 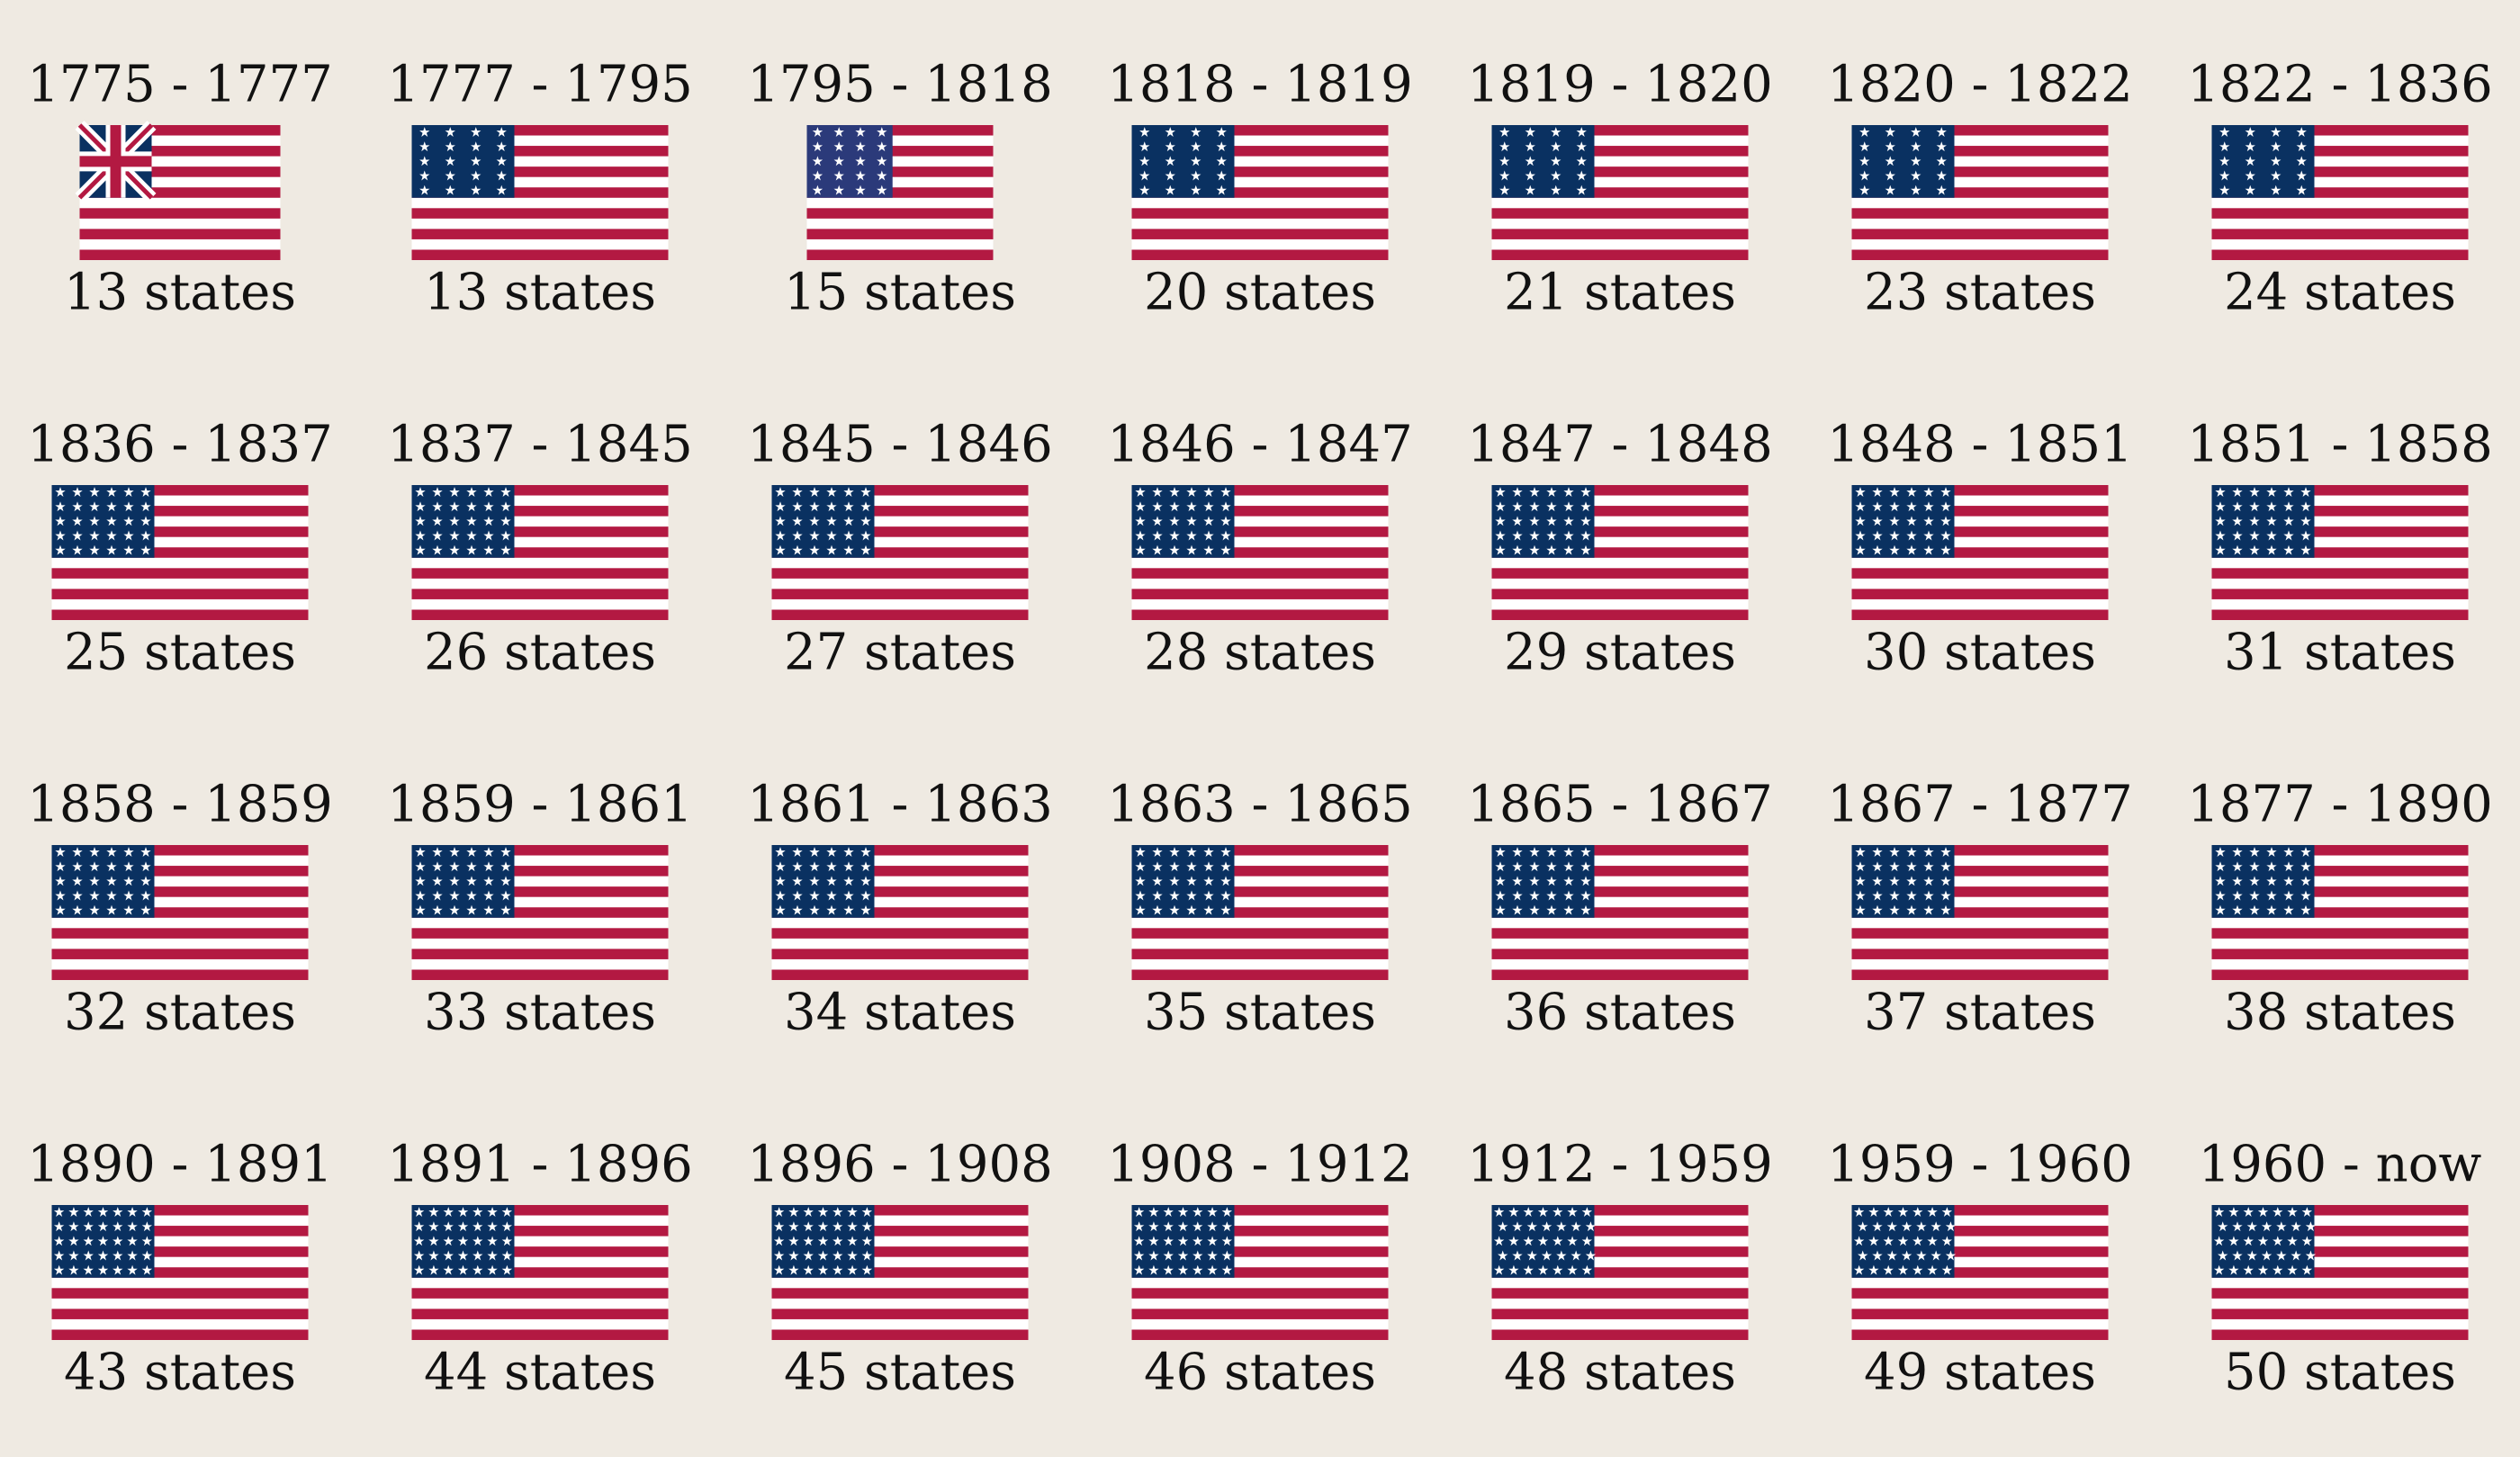 I want to click on states-label: 37 states, so click(x=1980, y=1013).